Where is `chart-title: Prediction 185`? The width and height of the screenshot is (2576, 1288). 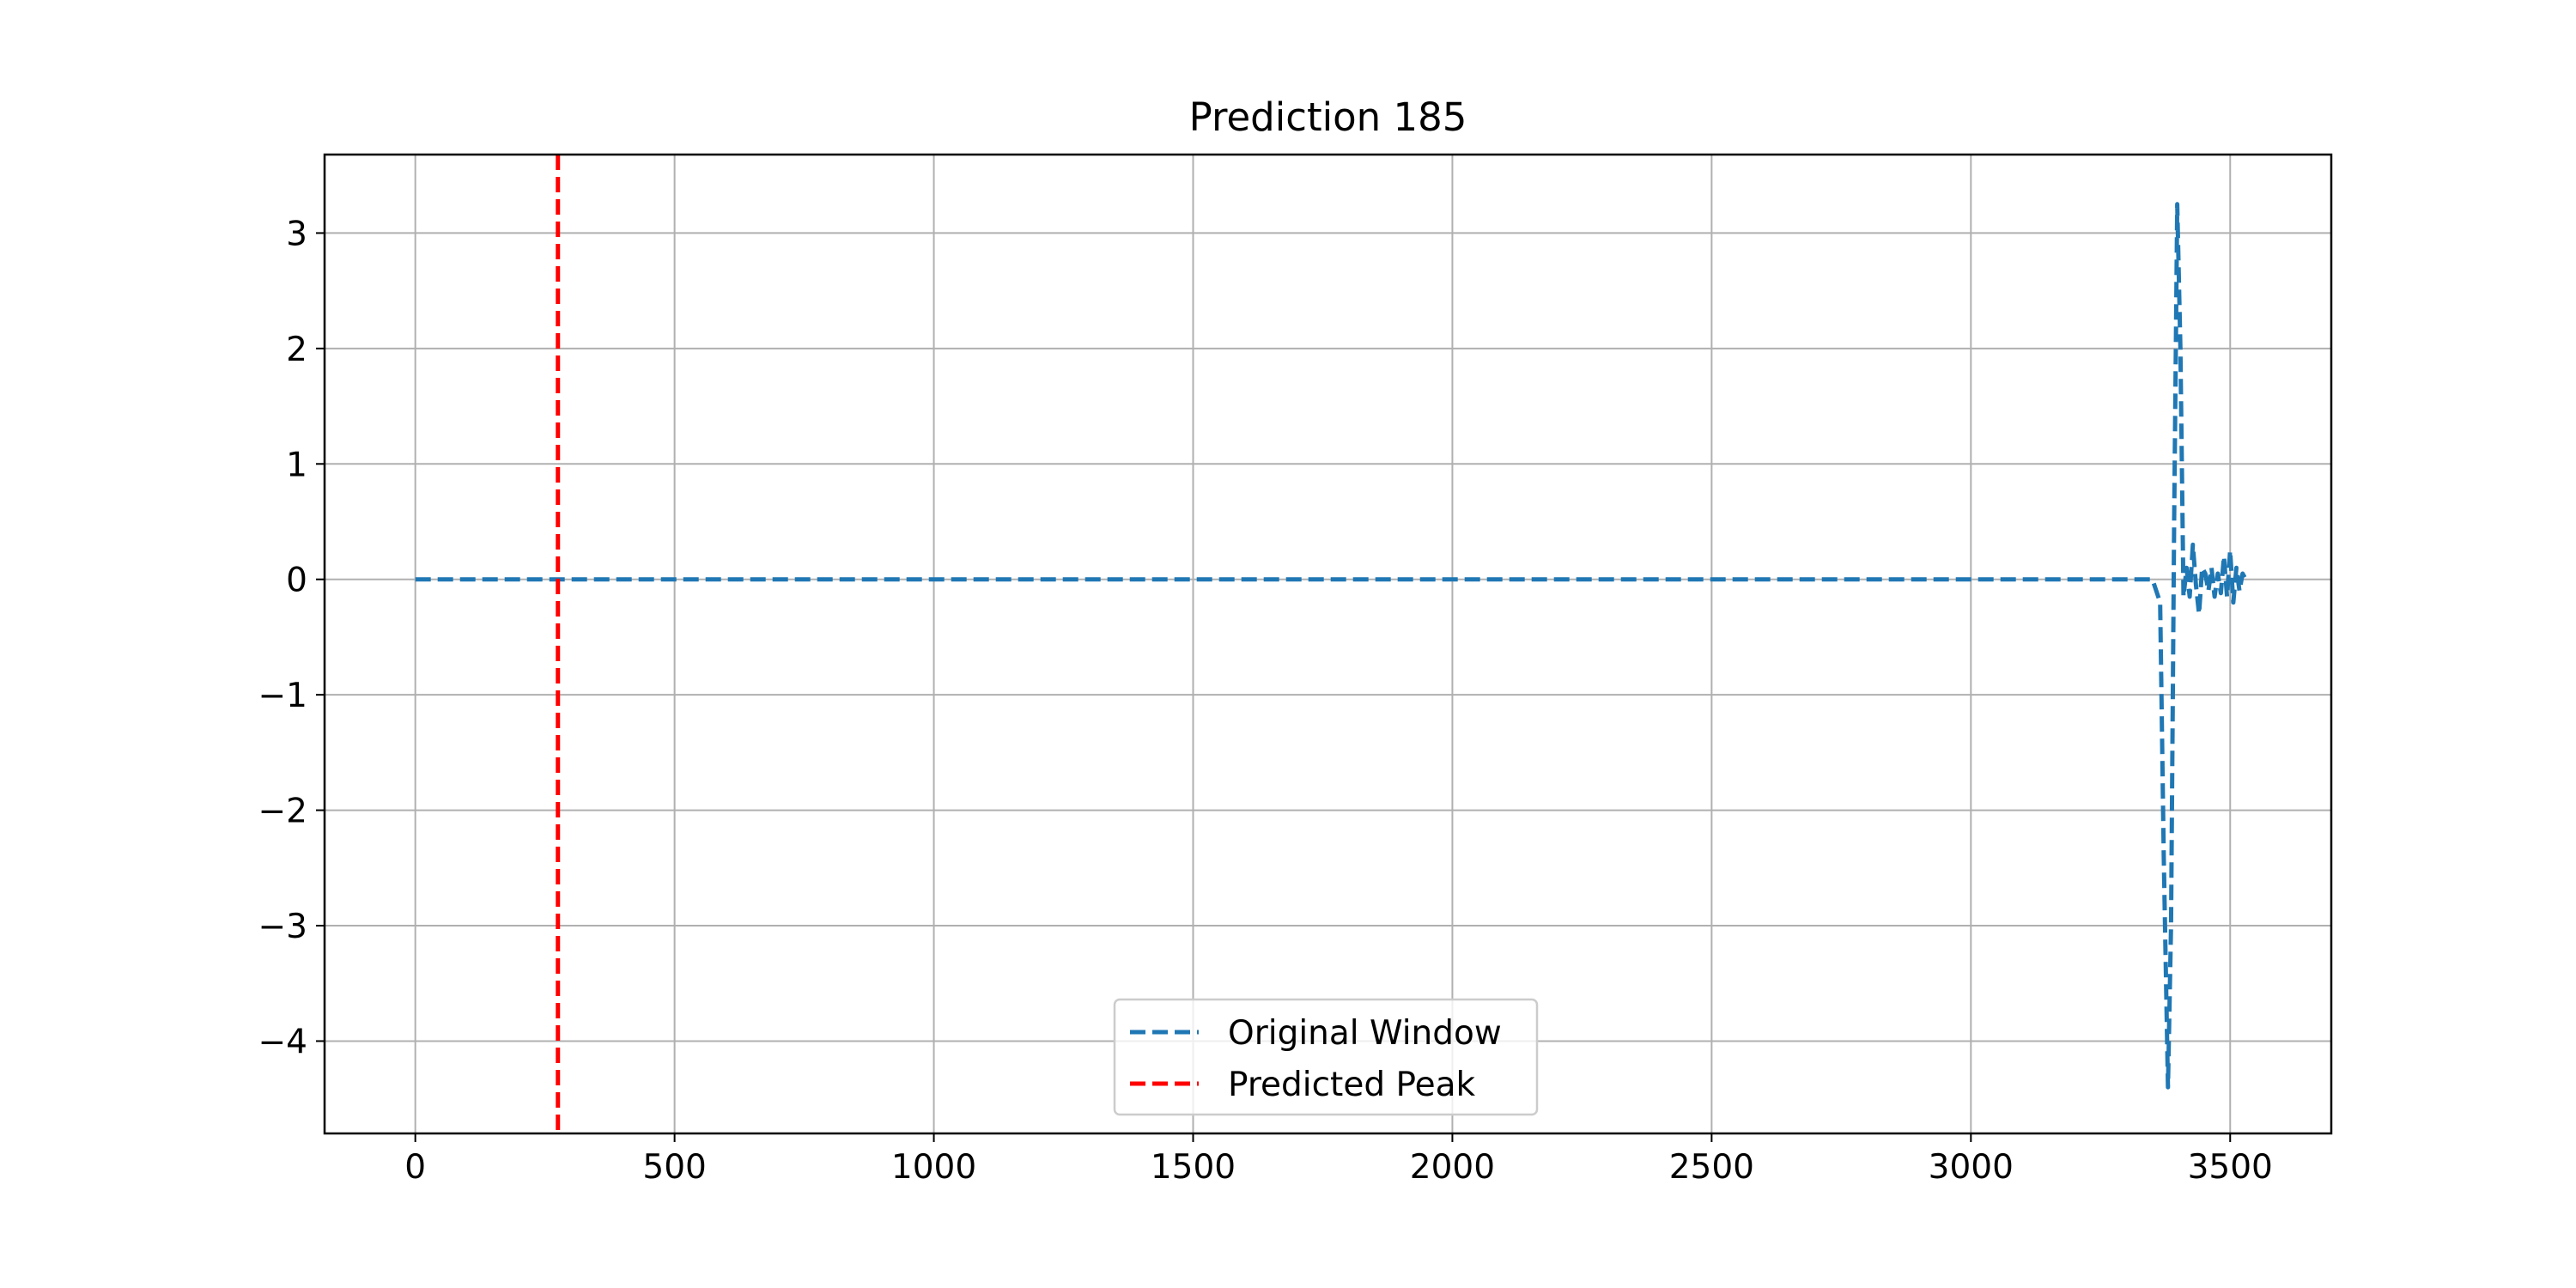 chart-title: Prediction 185 is located at coordinates (1328, 117).